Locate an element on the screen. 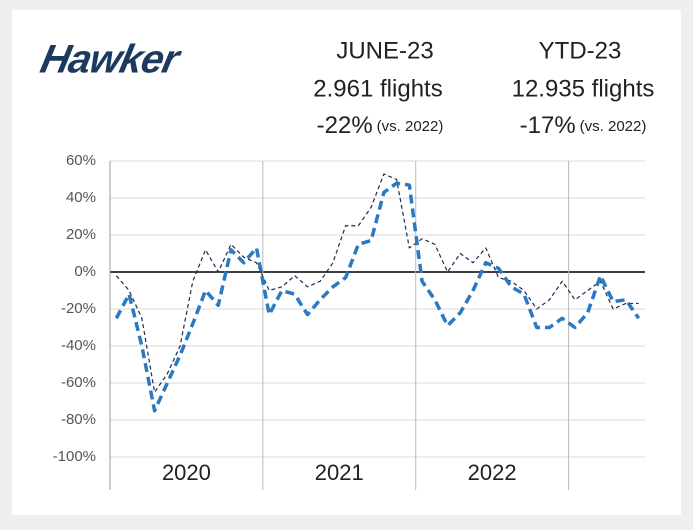 The width and height of the screenshot is (693, 530). block-title: JUNE-23 is located at coordinates (384, 50).